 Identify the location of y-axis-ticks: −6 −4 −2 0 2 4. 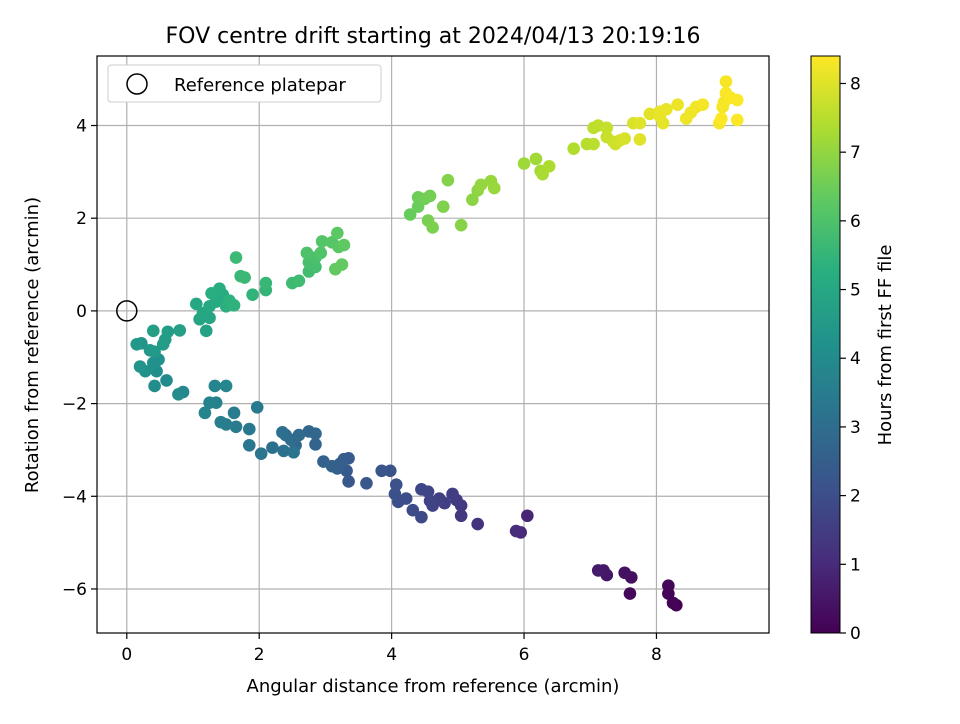
(79, 358).